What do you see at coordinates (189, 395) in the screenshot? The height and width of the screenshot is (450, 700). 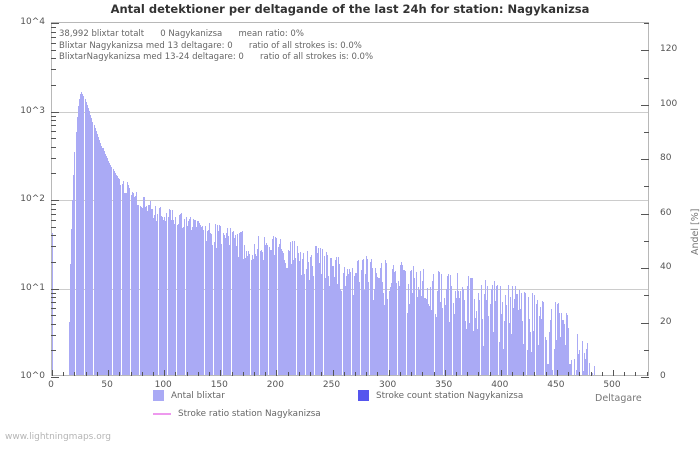 I see `legend-item: Antal blixtar` at bounding box center [189, 395].